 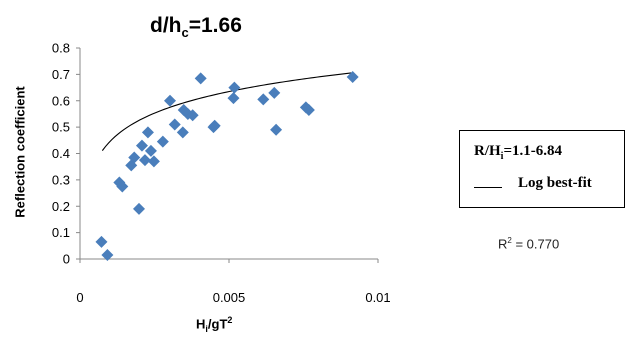 What do you see at coordinates (214, 324) in the screenshot?
I see `x-axis-label: Hi/gT2` at bounding box center [214, 324].